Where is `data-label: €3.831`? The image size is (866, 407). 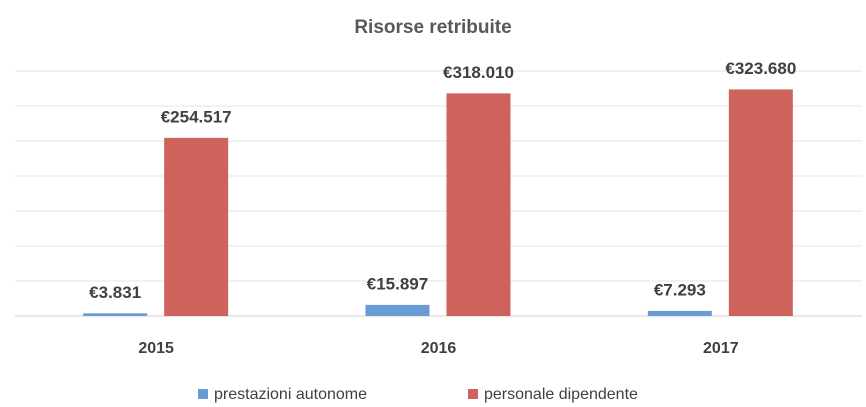
data-label: €3.831 is located at coordinates (115, 292).